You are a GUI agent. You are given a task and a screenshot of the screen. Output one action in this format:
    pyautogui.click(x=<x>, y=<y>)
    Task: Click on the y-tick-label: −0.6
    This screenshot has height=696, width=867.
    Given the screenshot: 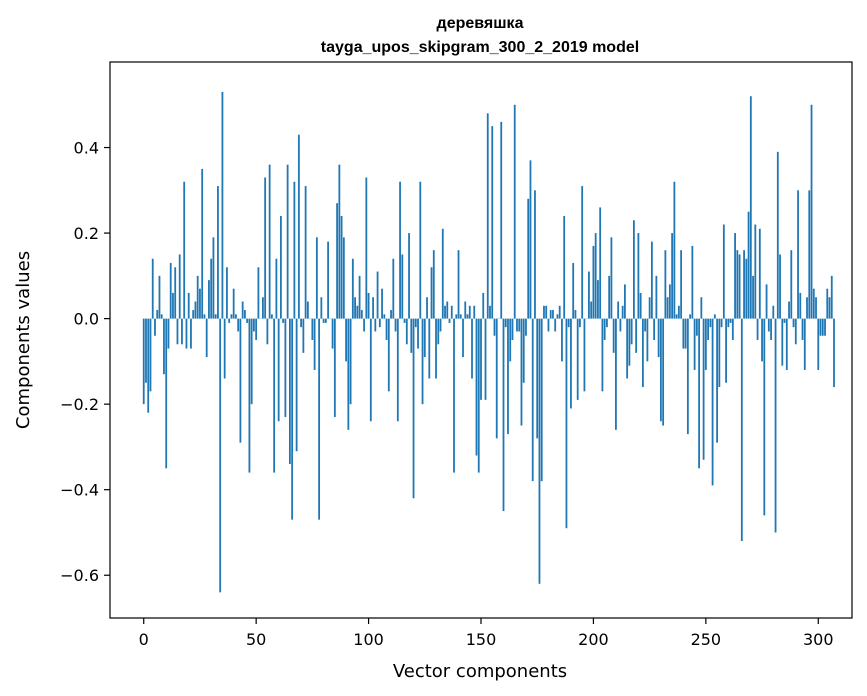 What is the action you would take?
    pyautogui.click(x=79, y=575)
    